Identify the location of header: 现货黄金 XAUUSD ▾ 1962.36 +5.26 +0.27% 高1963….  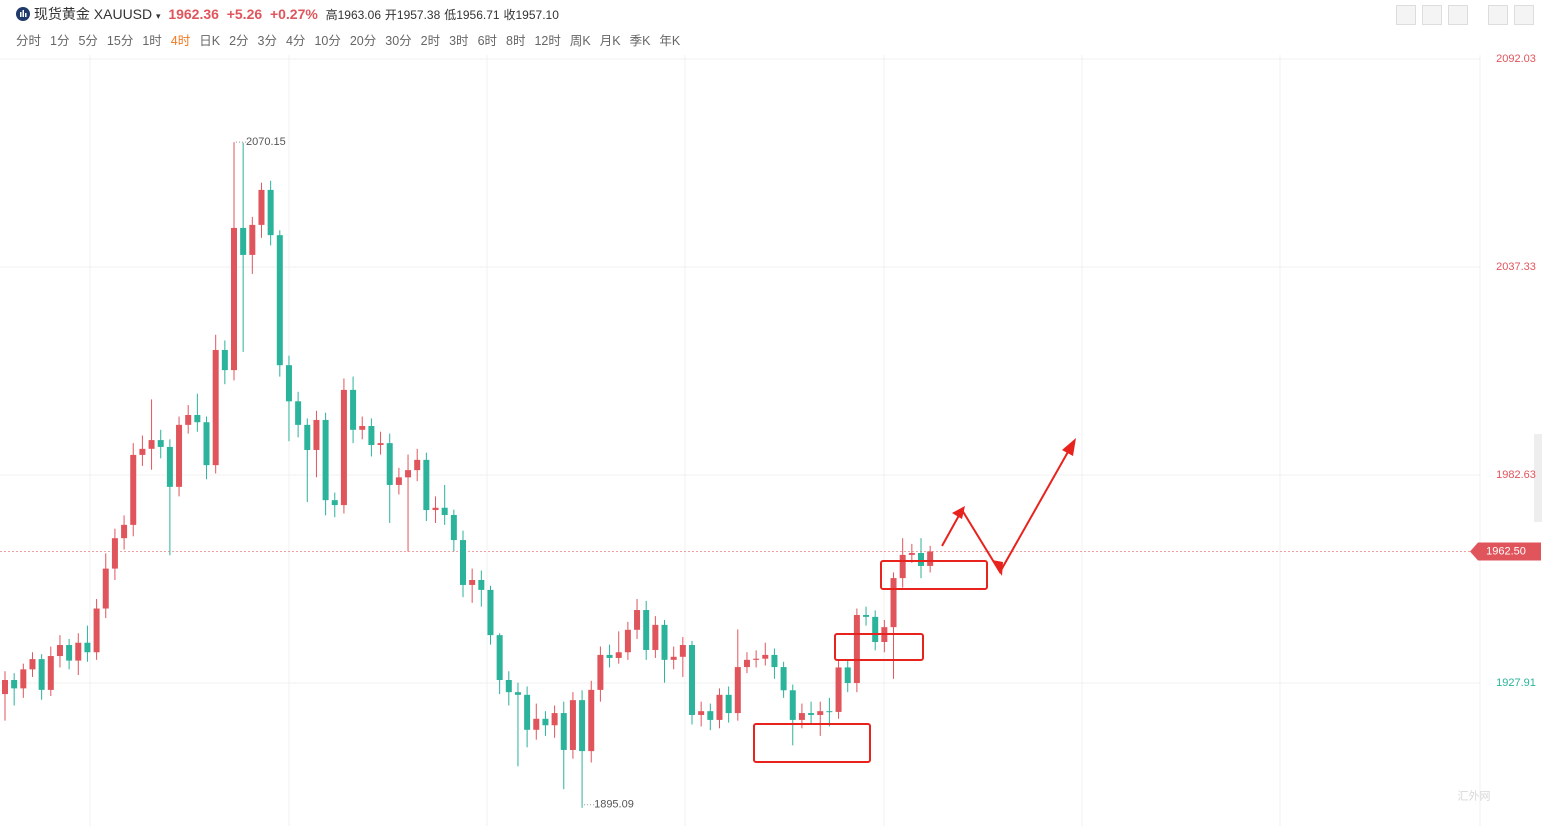
(771, 26).